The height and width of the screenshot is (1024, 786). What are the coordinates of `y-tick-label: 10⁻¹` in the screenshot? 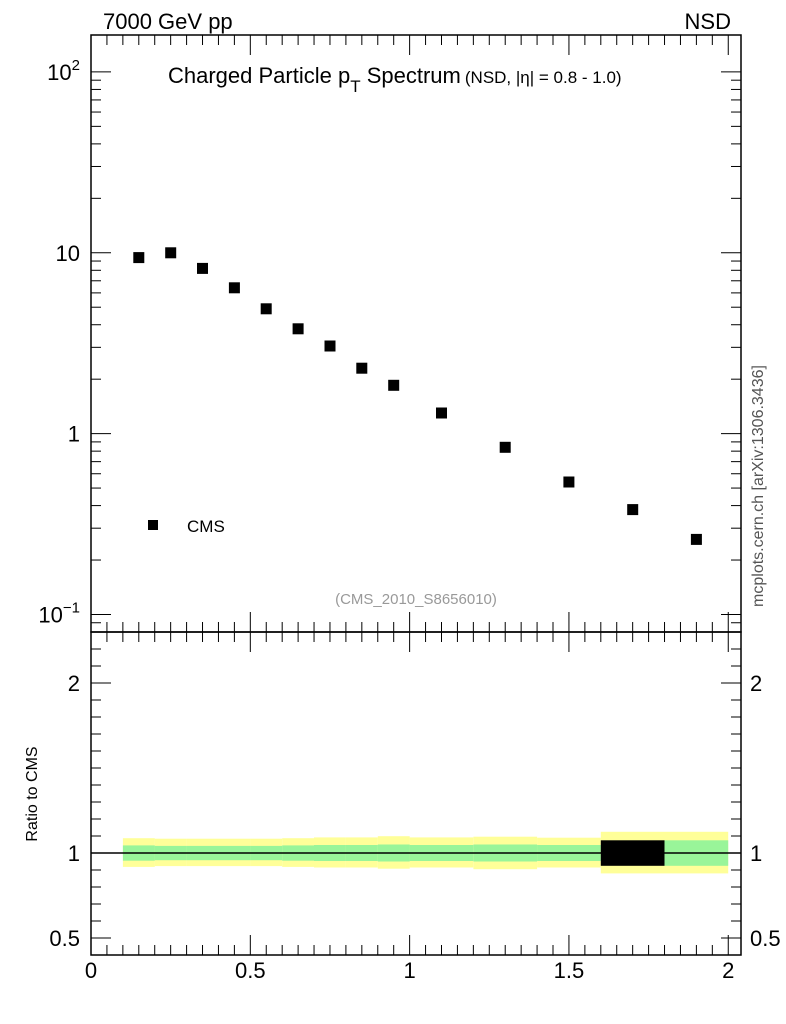 It's located at (59, 613).